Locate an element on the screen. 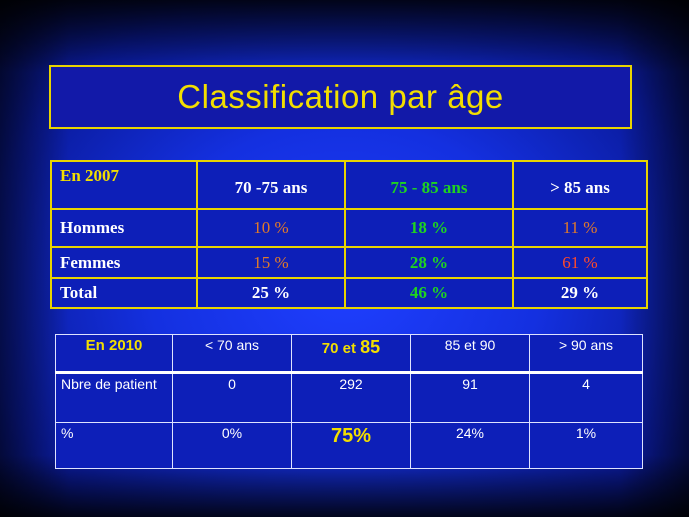 This screenshot has height=517, width=689. title-box: Classification par âge is located at coordinates (340, 97).